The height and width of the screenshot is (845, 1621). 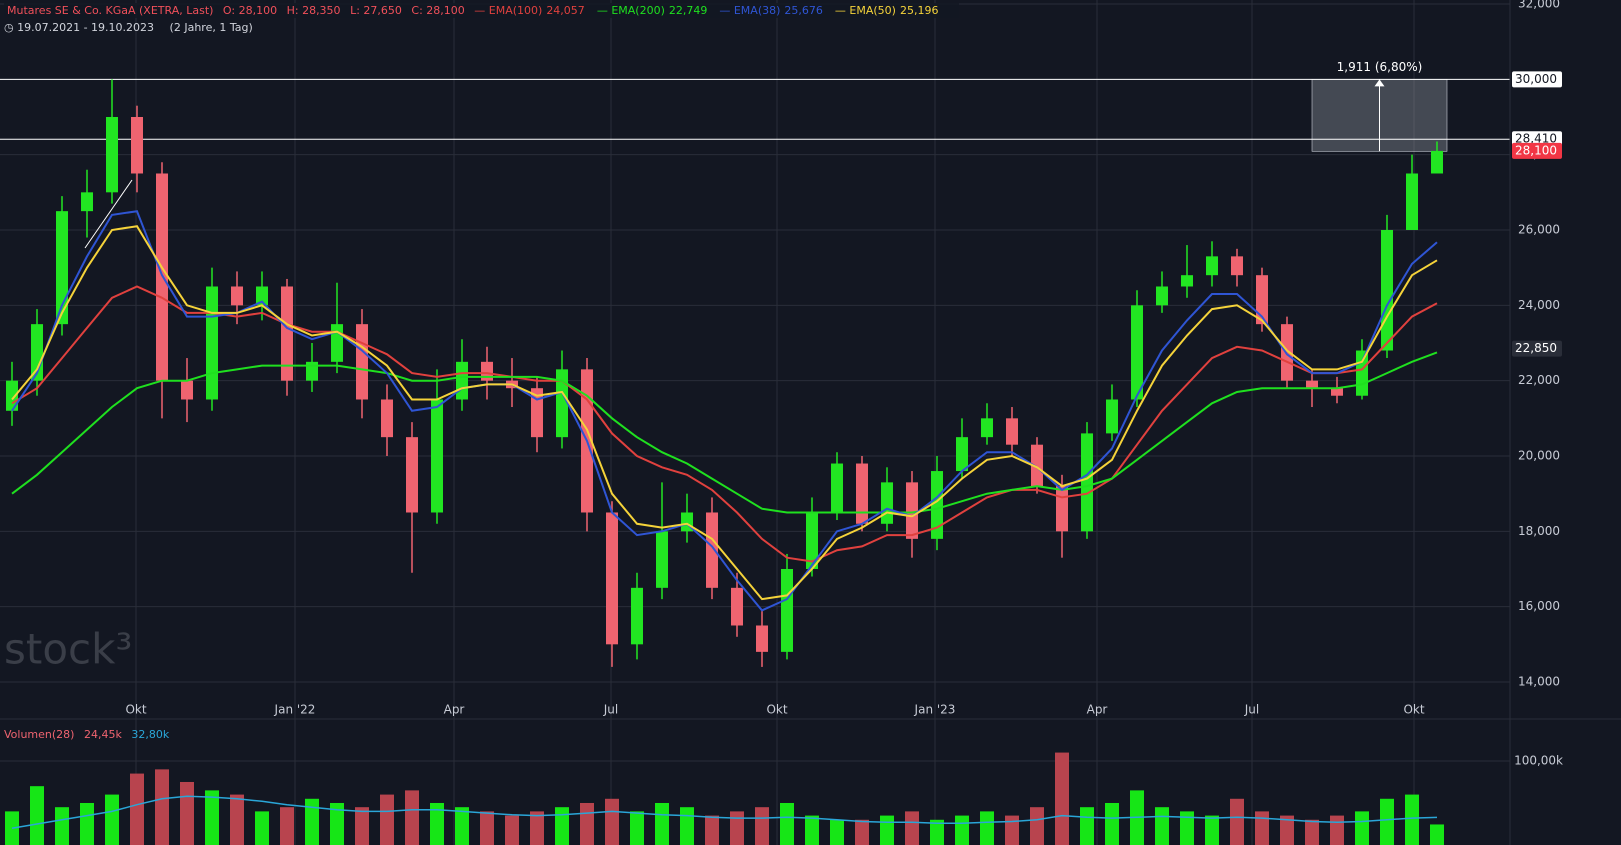 What do you see at coordinates (454, 710) in the screenshot?
I see `x-tick-label: Apr` at bounding box center [454, 710].